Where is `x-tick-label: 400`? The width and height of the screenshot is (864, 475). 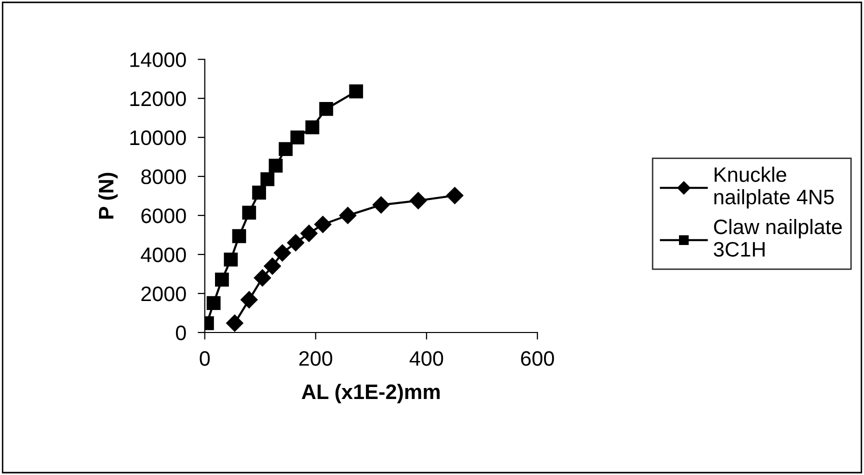 x-tick-label: 400 is located at coordinates (427, 358).